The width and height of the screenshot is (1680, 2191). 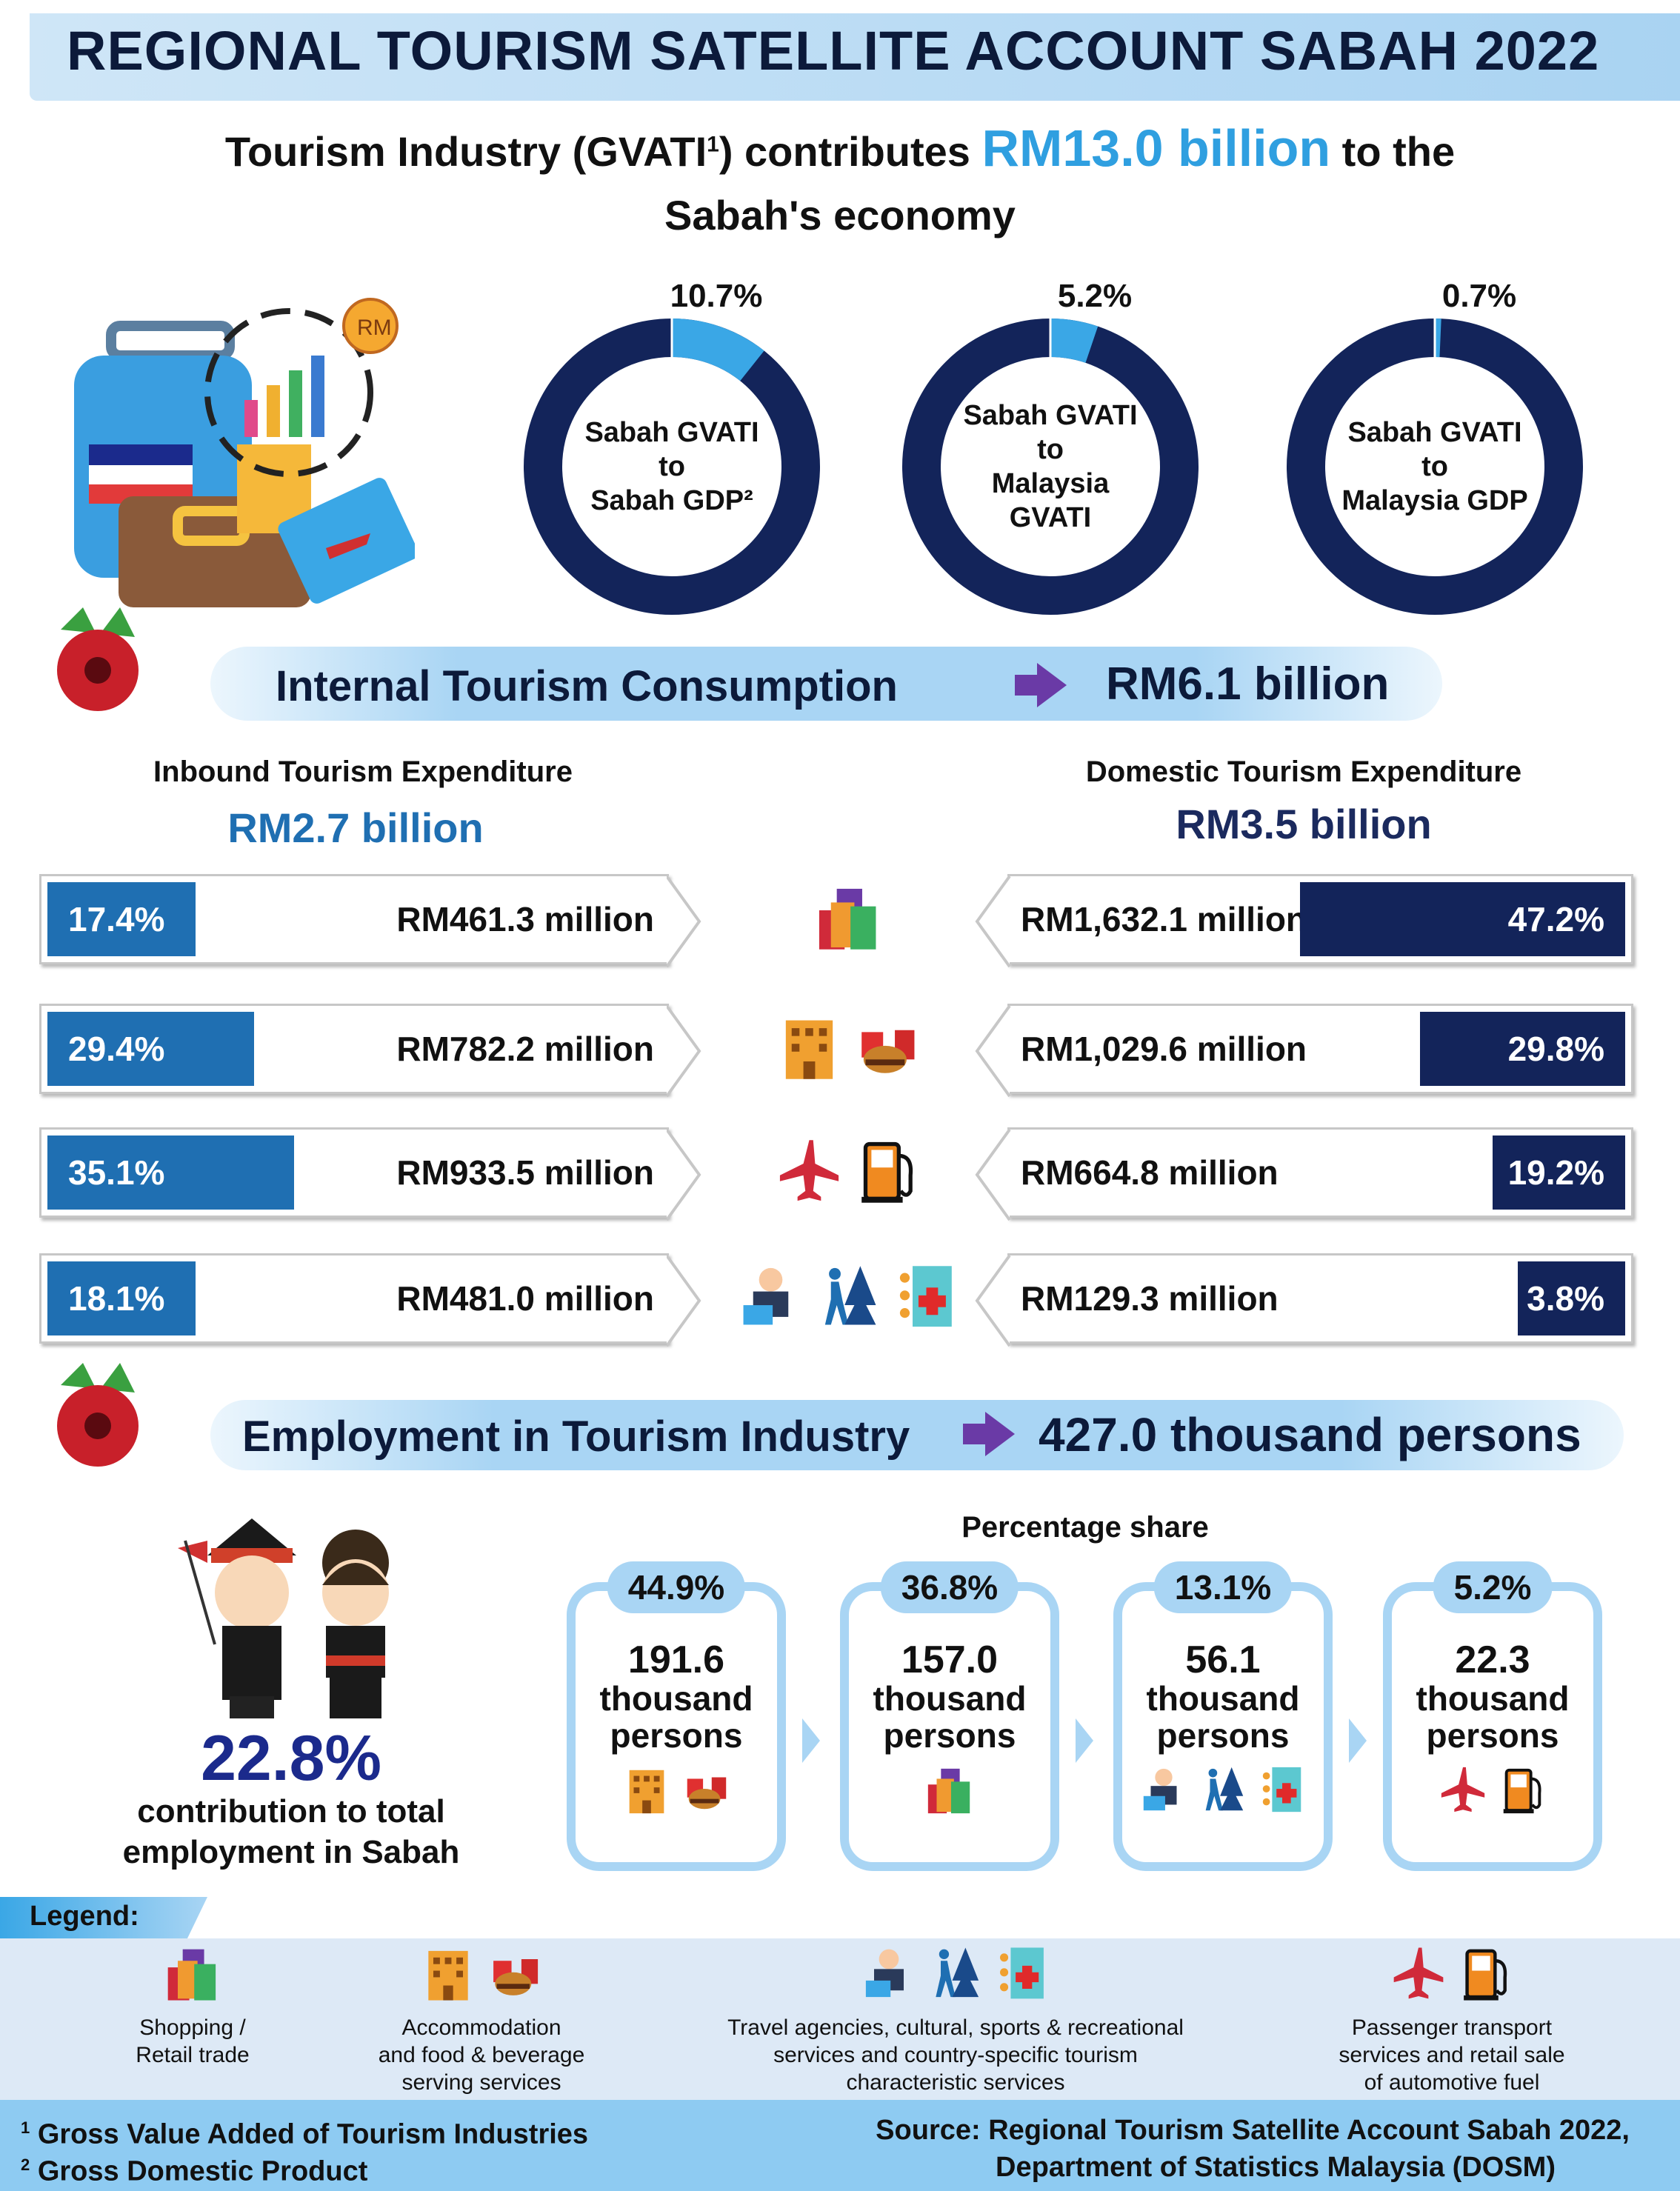 What do you see at coordinates (1452, 2028) in the screenshot?
I see `legend-line: Passenger transport` at bounding box center [1452, 2028].